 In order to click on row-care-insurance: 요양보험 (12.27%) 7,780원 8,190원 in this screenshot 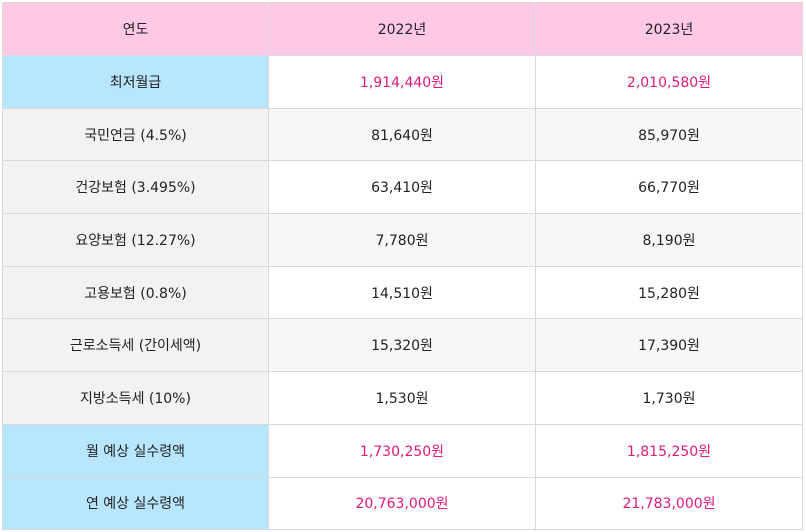, I will do `click(402, 240)`.